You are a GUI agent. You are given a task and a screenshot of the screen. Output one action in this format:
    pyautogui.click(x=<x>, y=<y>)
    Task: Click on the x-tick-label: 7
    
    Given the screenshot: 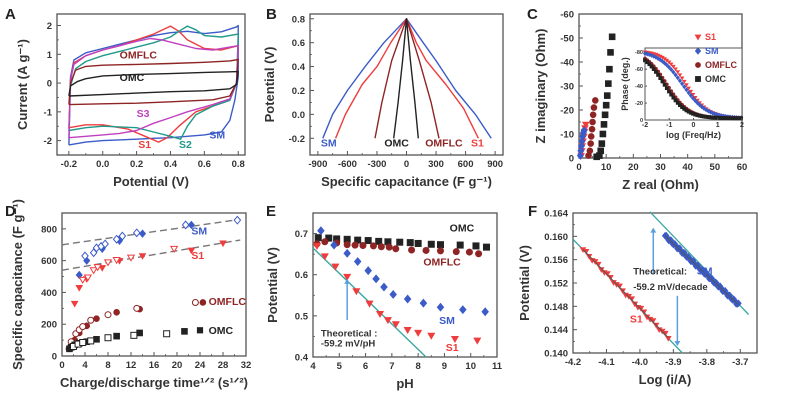 What is the action you would take?
    pyautogui.click(x=391, y=366)
    